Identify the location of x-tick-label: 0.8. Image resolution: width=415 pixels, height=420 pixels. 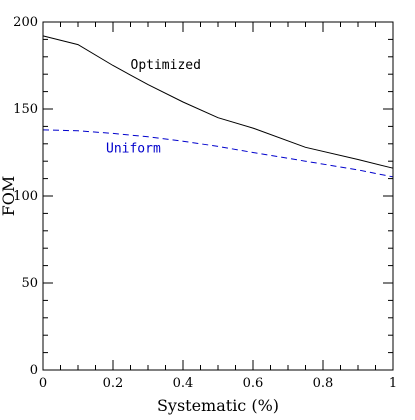
(323, 383).